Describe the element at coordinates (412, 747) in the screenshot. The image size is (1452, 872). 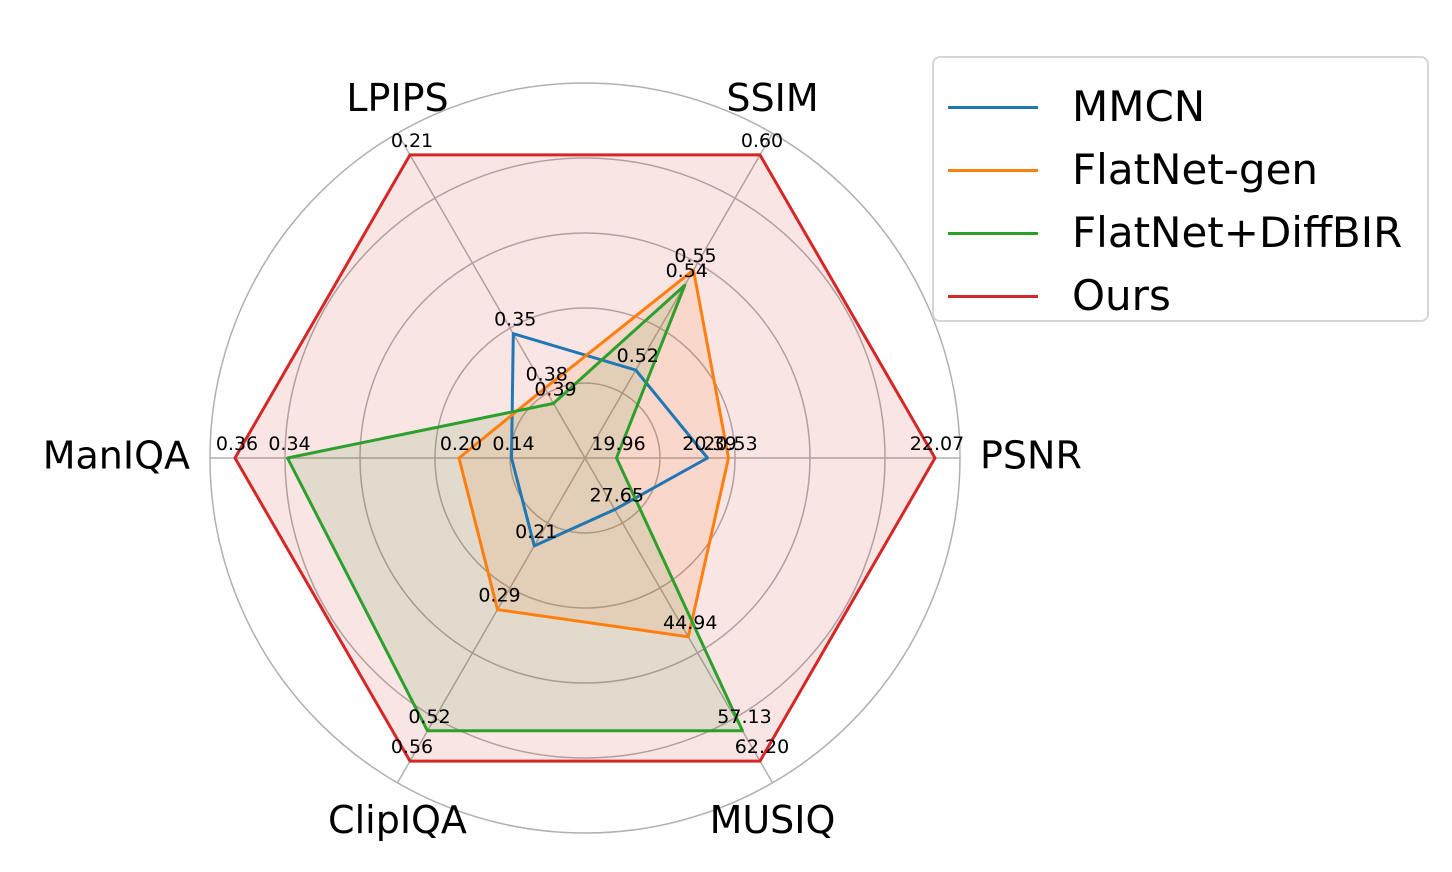
I see `value-label-ours-clipiqa: 0.56` at that location.